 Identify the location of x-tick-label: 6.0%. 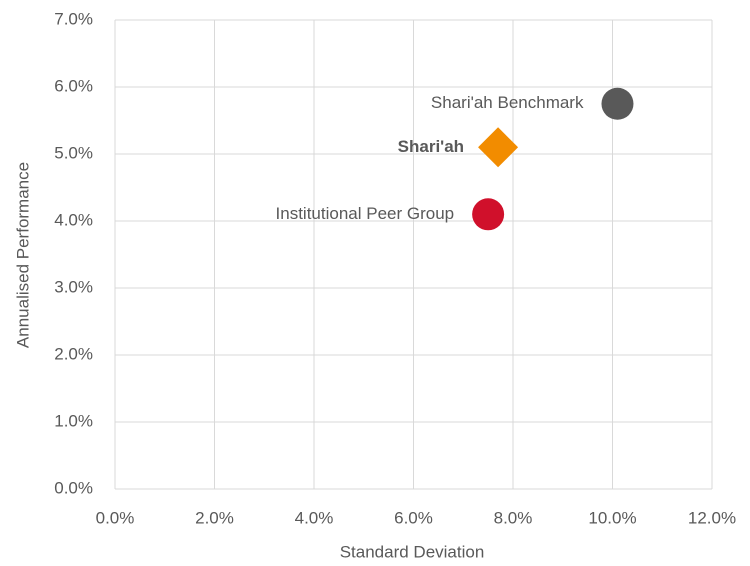
(413, 517).